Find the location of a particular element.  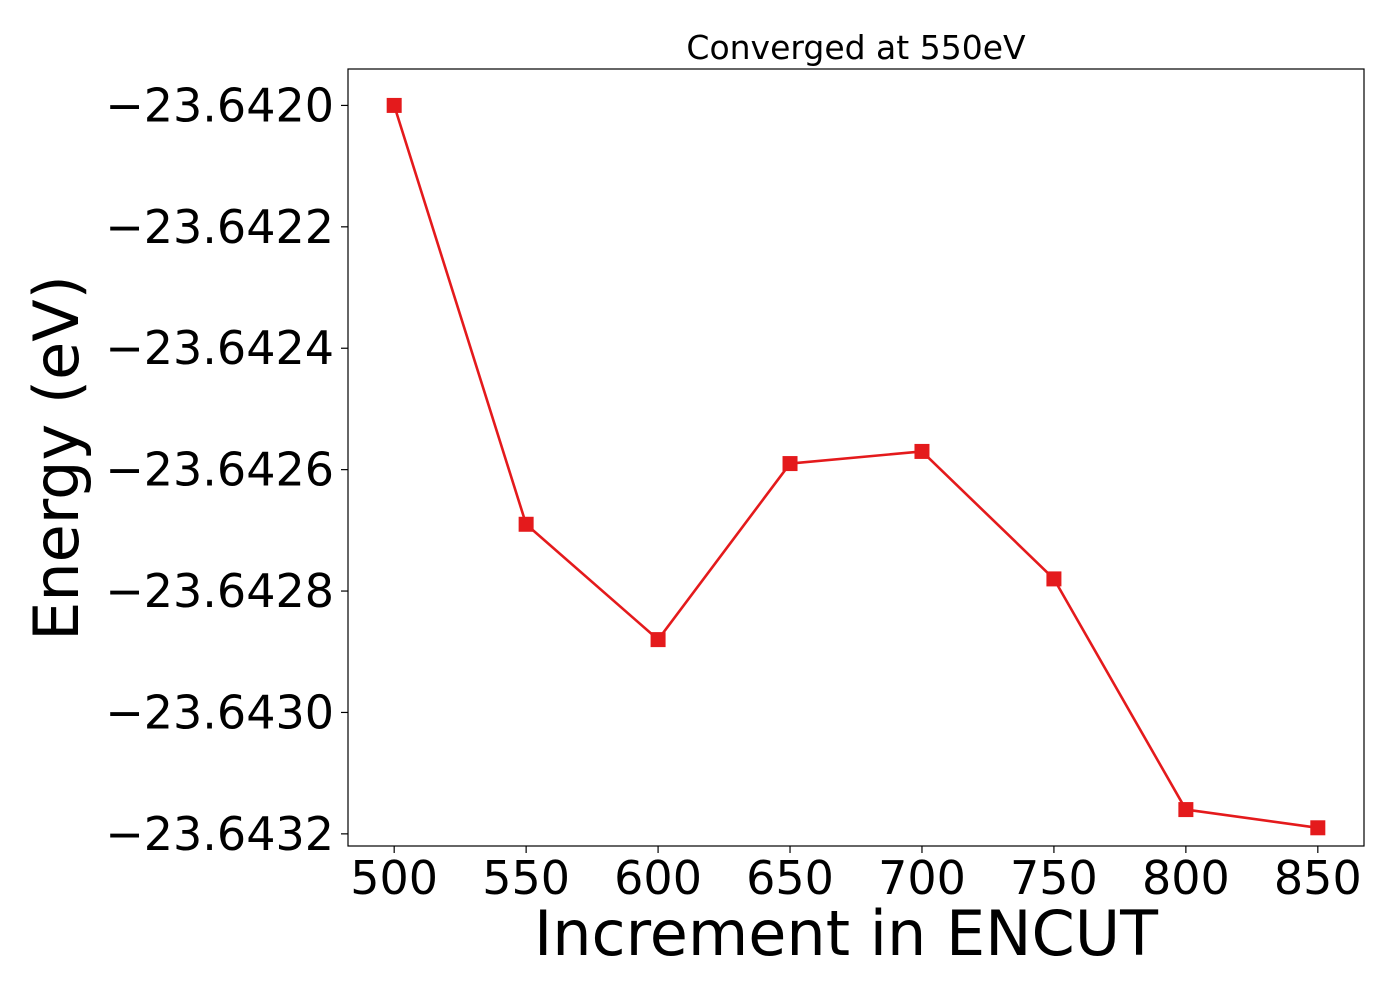

x-tick-label: 800 is located at coordinates (1186, 878).